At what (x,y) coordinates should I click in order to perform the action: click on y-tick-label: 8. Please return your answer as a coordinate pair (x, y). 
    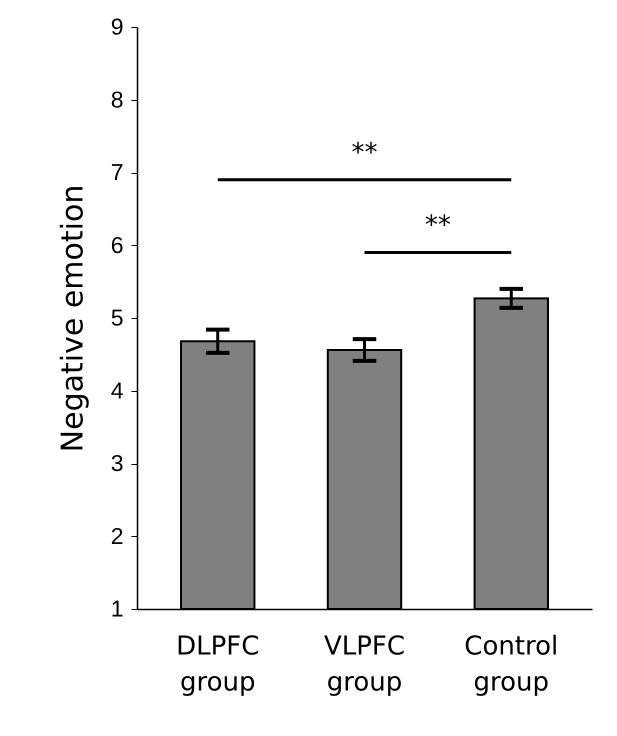
    Looking at the image, I should click on (117, 99).